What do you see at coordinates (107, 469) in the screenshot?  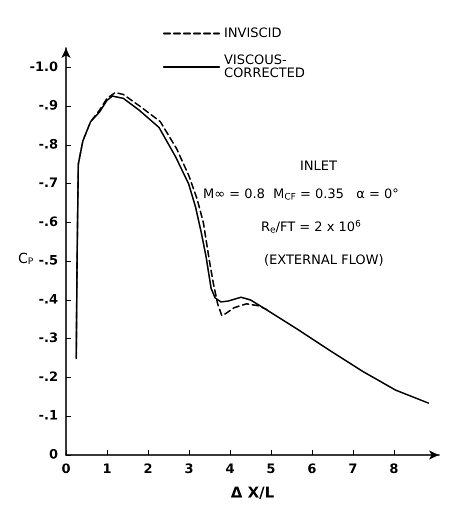 I see `x-tick-label: 1` at bounding box center [107, 469].